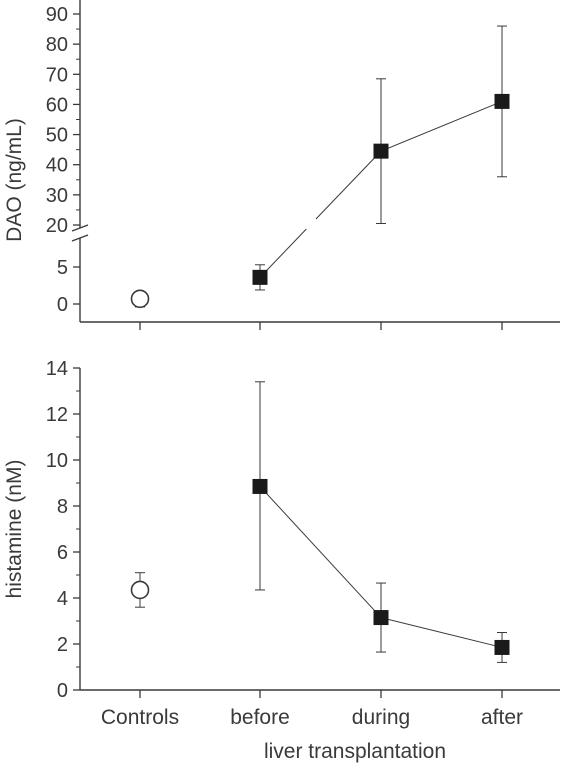 This screenshot has width=564, height=768. Describe the element at coordinates (312, 717) in the screenshot. I see `x-category-labels: Controls before during after` at that location.